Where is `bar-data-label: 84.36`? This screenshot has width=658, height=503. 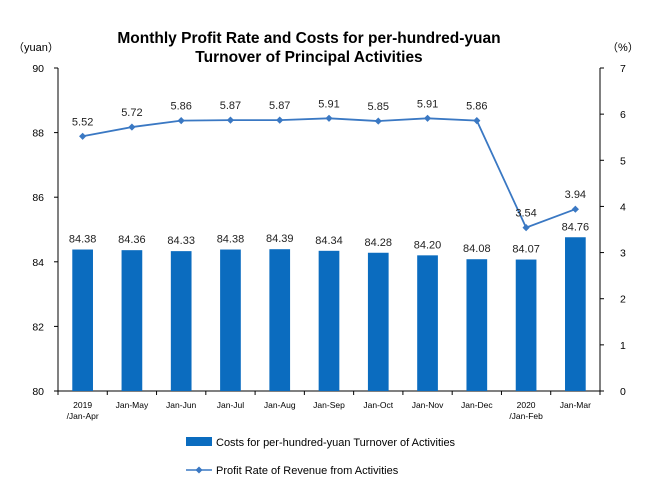
bar-data-label: 84.36 is located at coordinates (132, 240).